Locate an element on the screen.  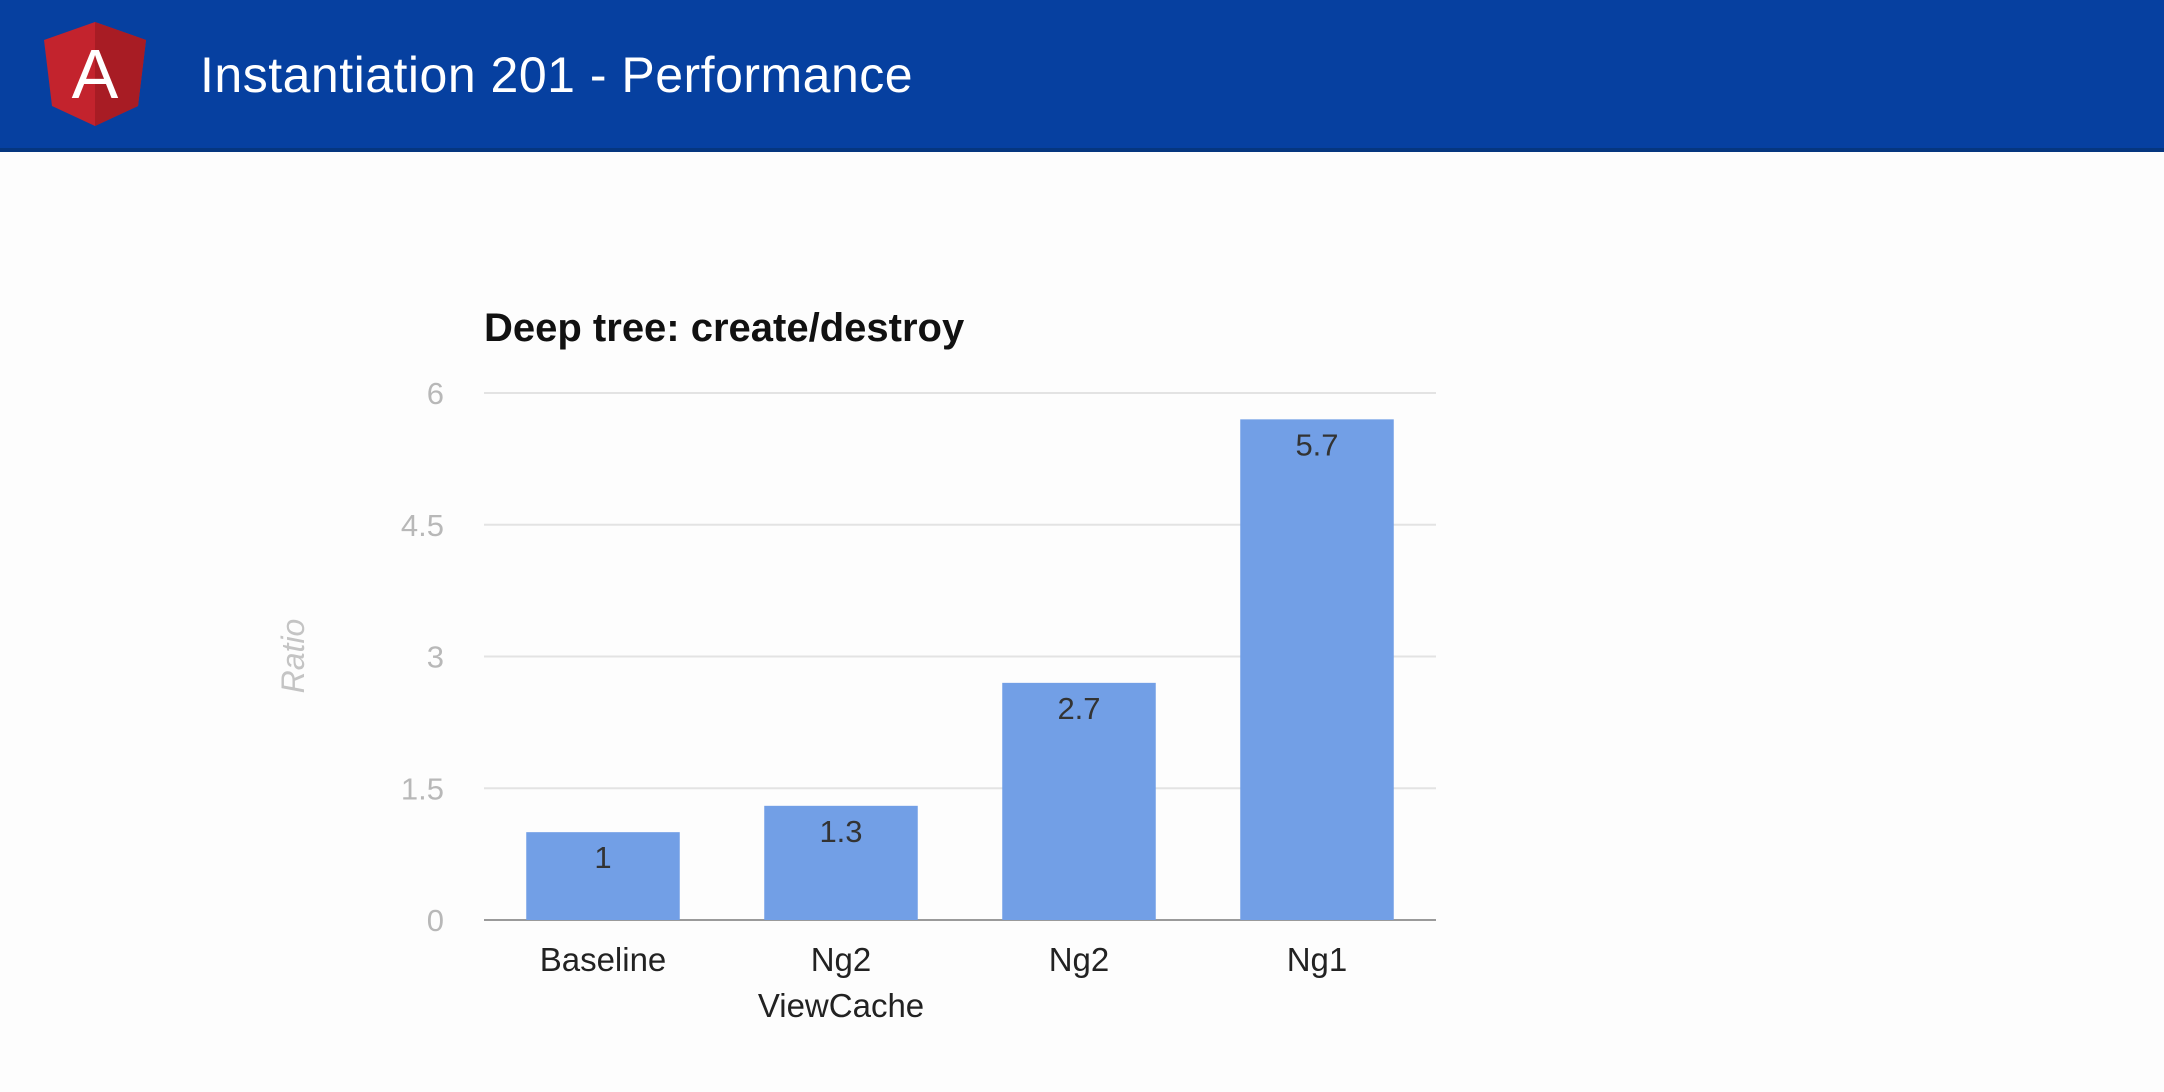
data-label: 1.3 is located at coordinates (840, 831).